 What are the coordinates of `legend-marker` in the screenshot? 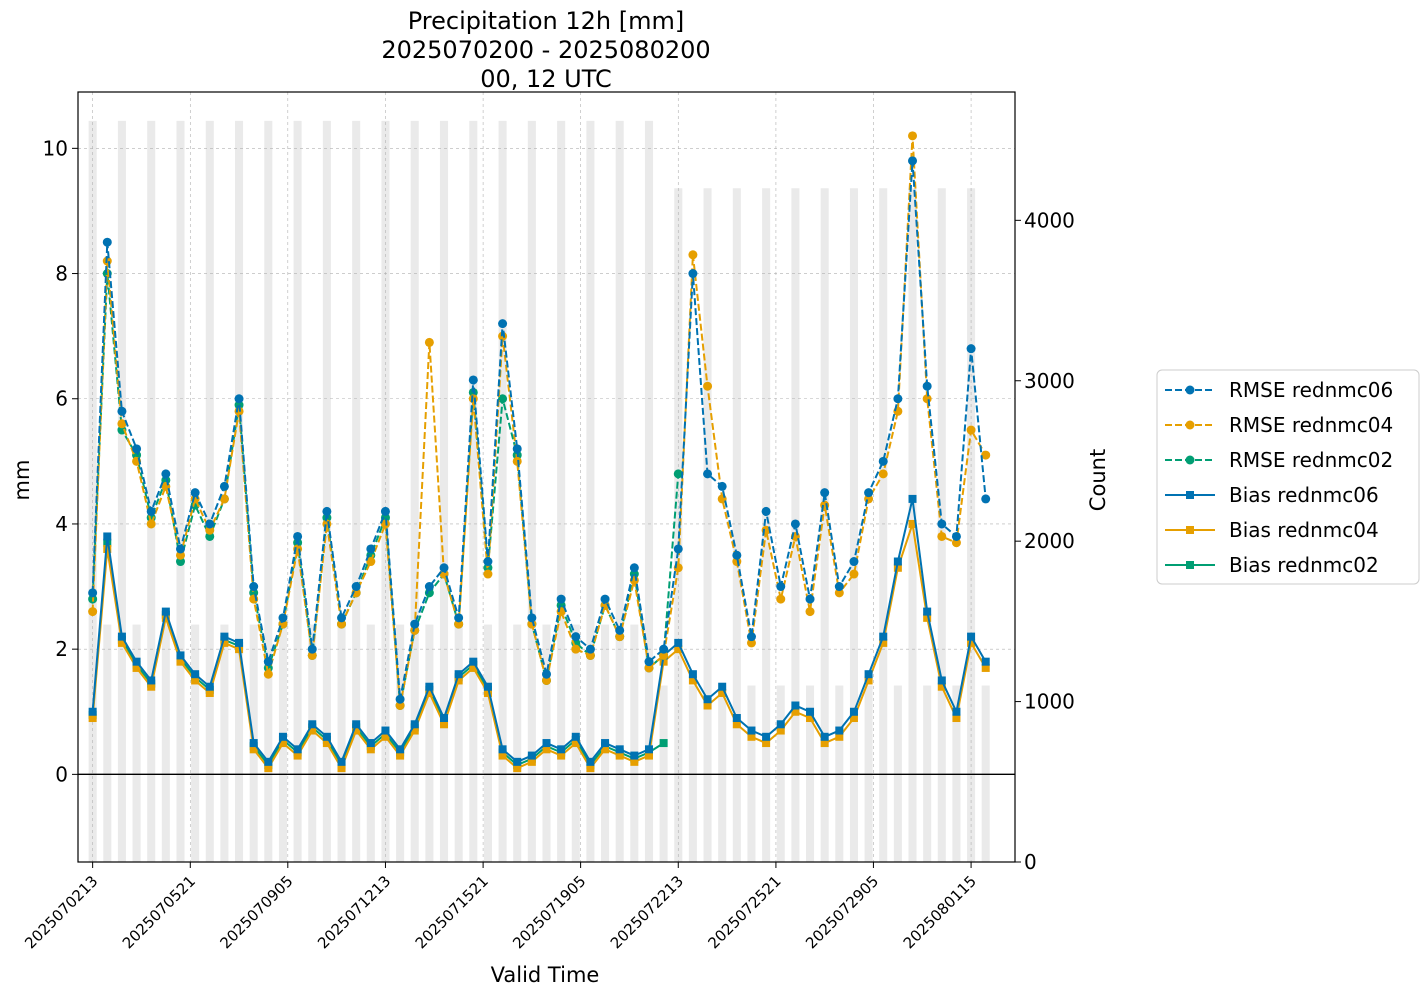 It's located at (1190, 390).